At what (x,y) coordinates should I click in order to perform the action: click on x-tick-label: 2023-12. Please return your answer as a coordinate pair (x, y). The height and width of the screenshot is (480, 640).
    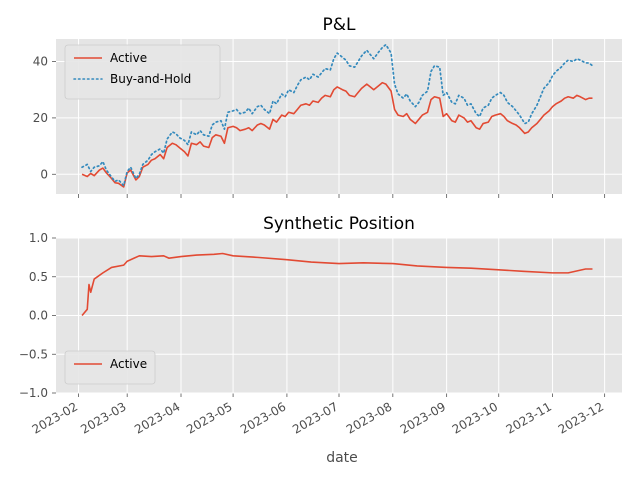
    Looking at the image, I should click on (581, 417).